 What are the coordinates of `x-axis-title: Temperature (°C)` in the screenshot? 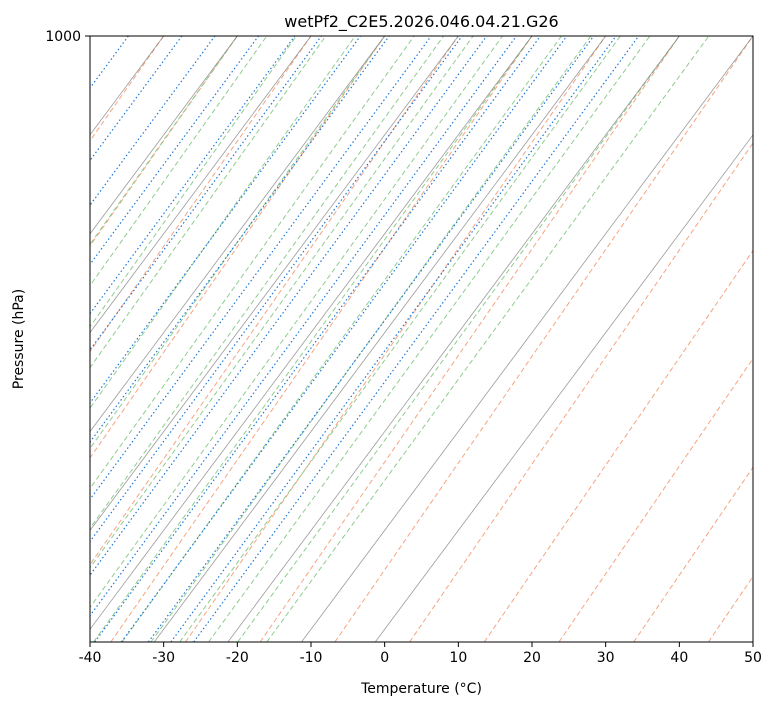 It's located at (421, 689).